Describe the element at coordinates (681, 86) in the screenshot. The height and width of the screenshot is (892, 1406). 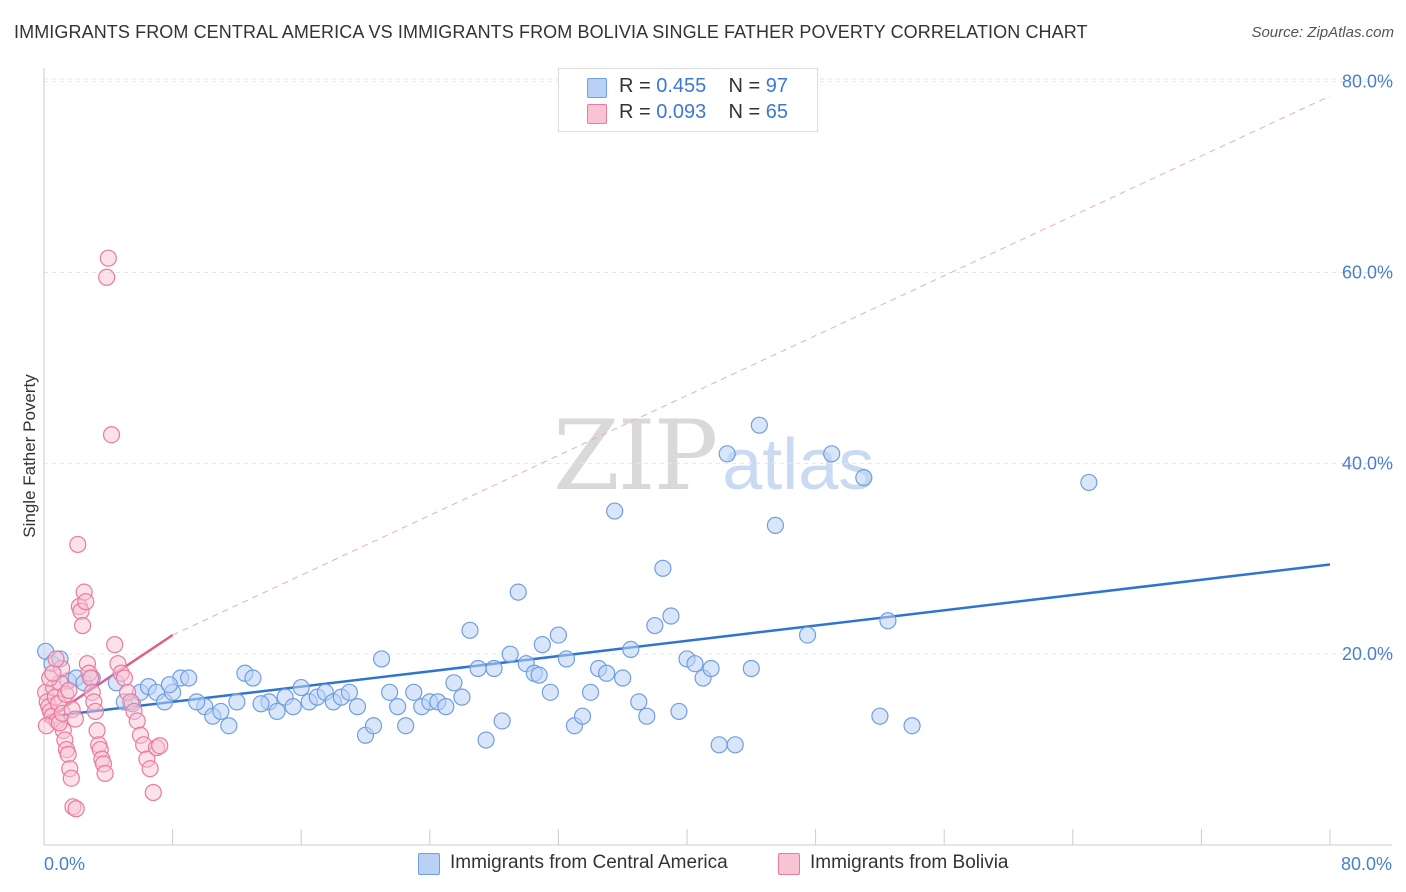
I see `legend-r-value: 0.455` at that location.